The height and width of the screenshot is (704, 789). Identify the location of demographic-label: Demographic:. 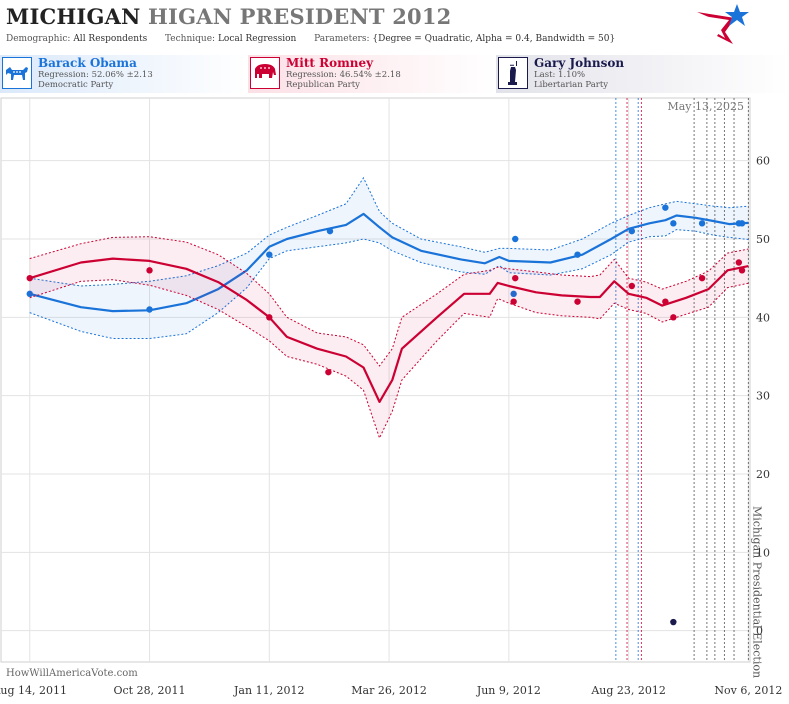
(38, 39).